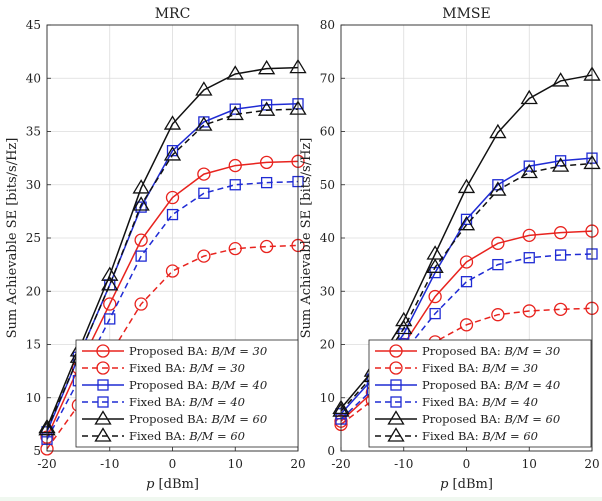  Describe the element at coordinates (331, 451) in the screenshot. I see `y-tick-label: 0` at that location.